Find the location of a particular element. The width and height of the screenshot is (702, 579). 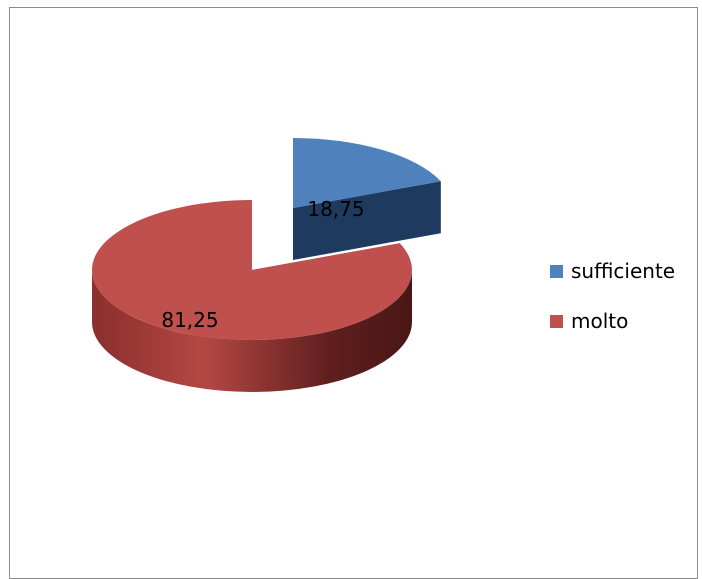

legend-label-sufficiente: sufficiente is located at coordinates (623, 271).